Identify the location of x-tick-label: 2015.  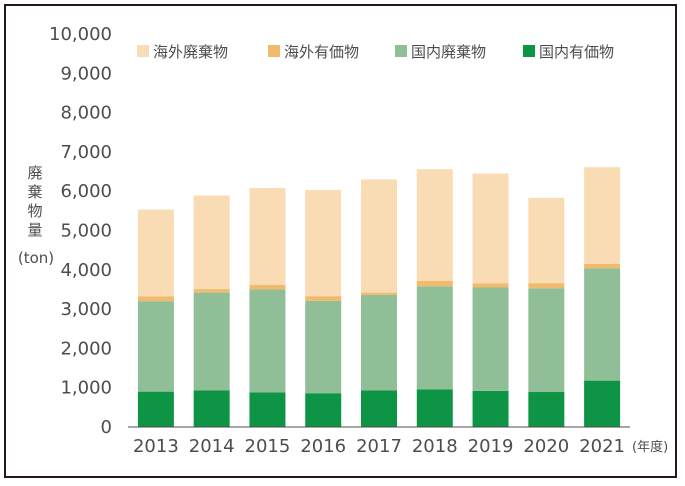
(268, 446).